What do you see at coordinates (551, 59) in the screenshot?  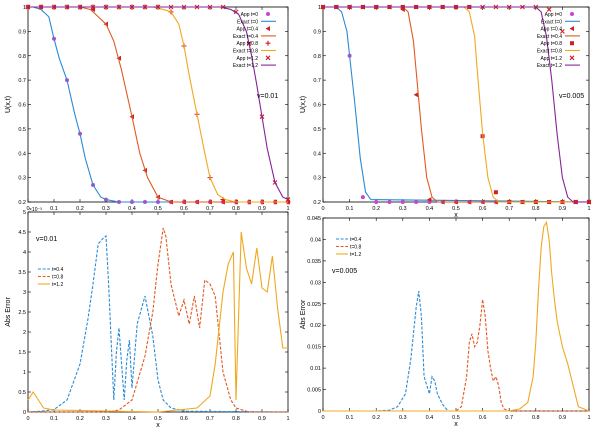 I see `legend-label: App t=1.2` at bounding box center [551, 59].